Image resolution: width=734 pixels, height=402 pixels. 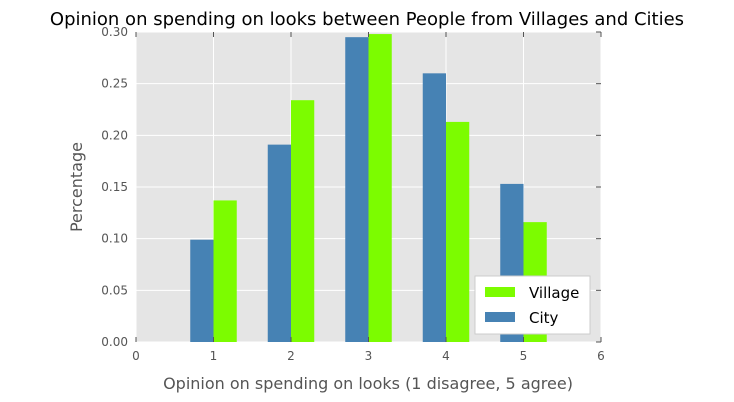 I want to click on y-tick-label: 0.20, so click(x=114, y=135).